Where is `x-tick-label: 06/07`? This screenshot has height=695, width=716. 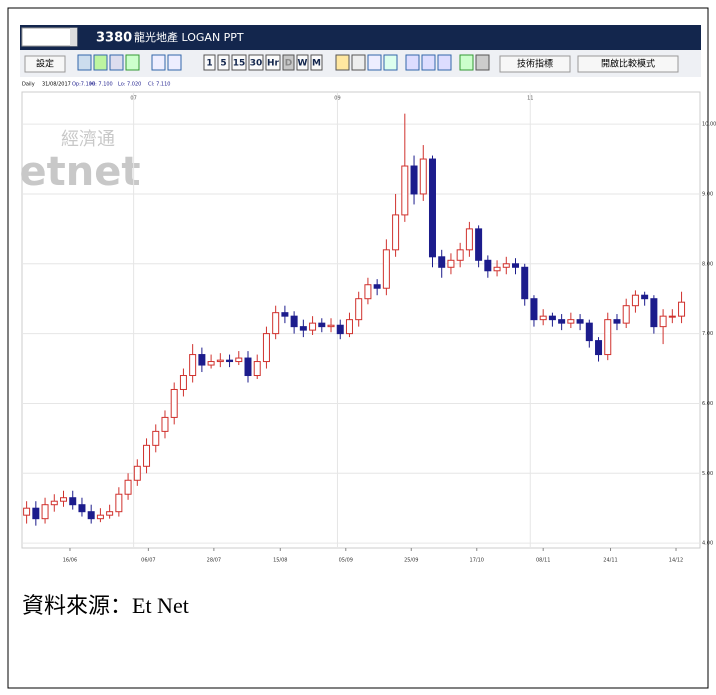
x-tick-label: 06/07 is located at coordinates (148, 561).